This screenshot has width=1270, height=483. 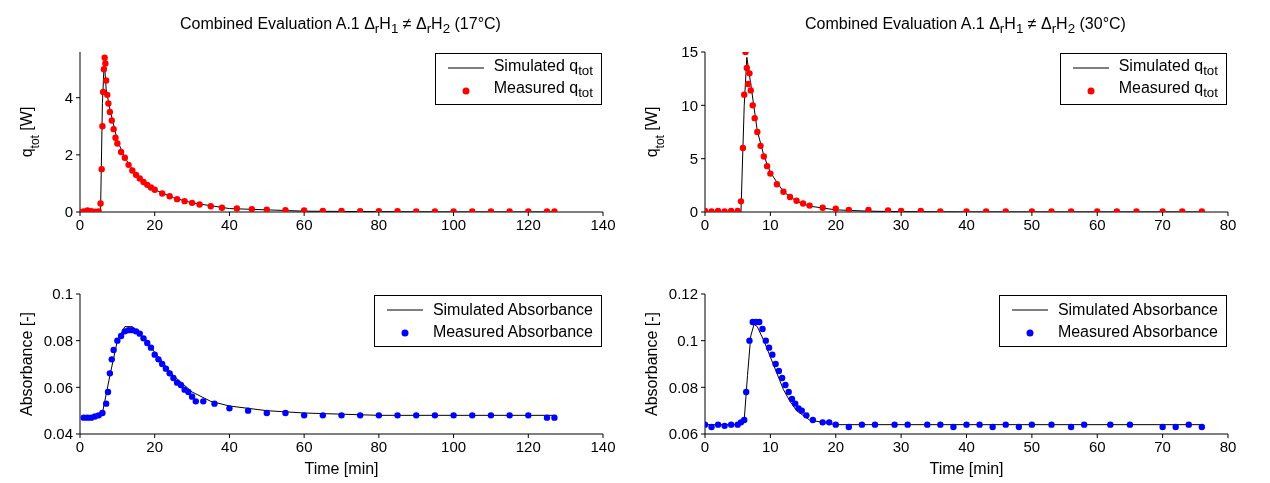 What do you see at coordinates (965, 26) in the screenshot?
I see `chart-title: Combined Evaluation A.1 Δ$_{r}$H$_{1}$ ≠ Δ$_{r}$H$_{2}$ (30°C)` at bounding box center [965, 26].